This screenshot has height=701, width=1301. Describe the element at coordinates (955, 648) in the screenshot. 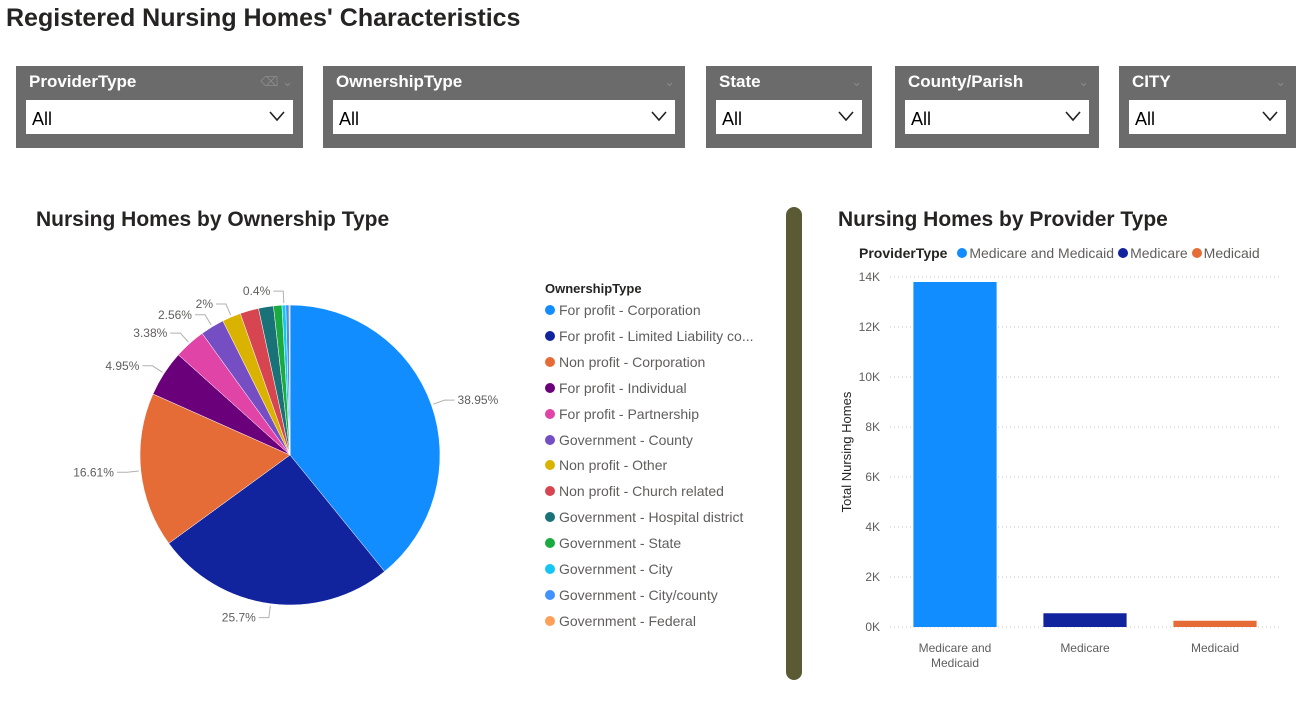

I see `x-tick-label: Medicare and` at that location.